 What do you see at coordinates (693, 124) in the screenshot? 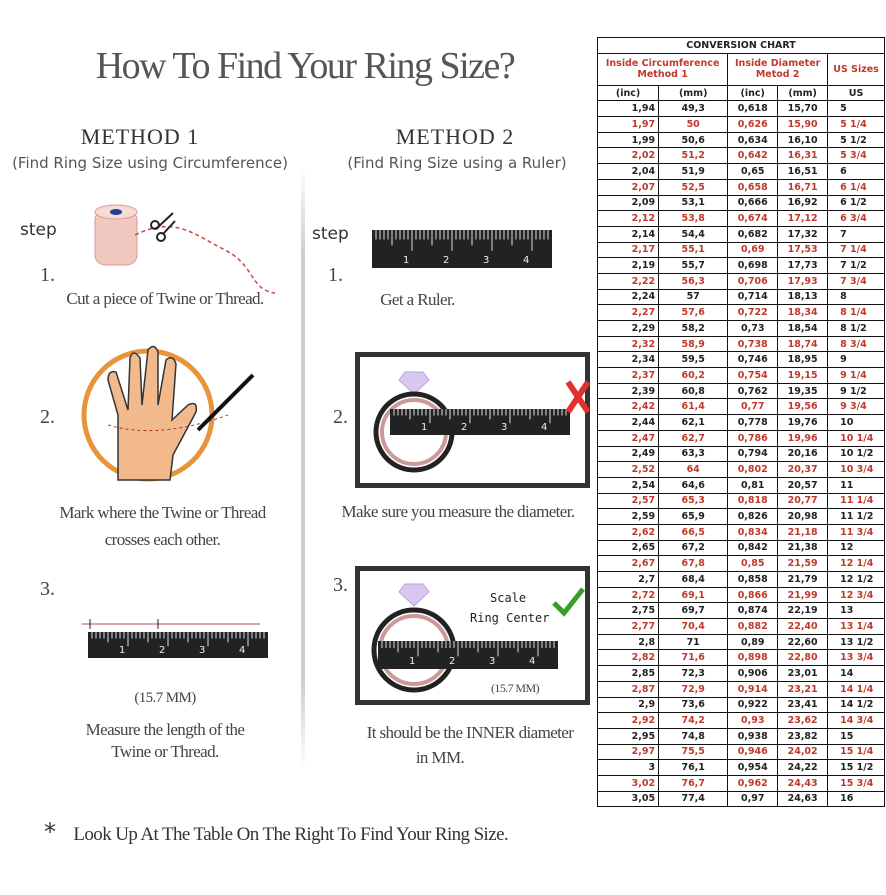
I see `table-cell: 50` at bounding box center [693, 124].